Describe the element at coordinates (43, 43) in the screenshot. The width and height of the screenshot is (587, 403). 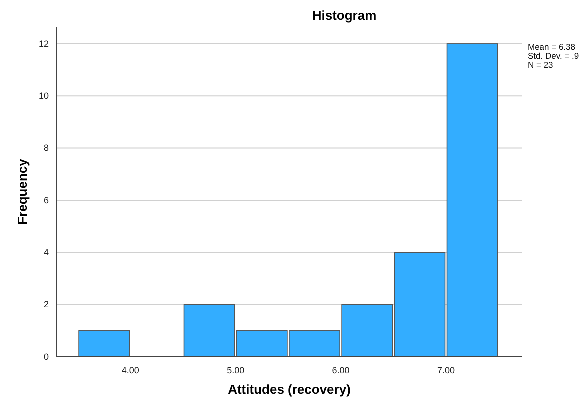
I see `y-tick-label: 12` at that location.